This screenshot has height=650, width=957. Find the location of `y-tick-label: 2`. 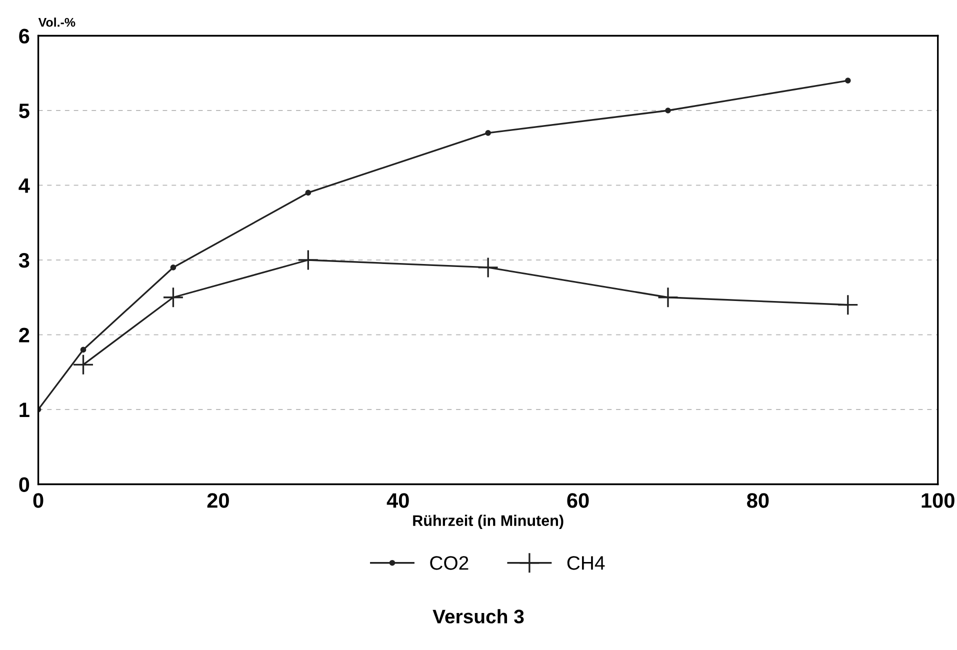

y-tick-label: 2 is located at coordinates (24, 335).